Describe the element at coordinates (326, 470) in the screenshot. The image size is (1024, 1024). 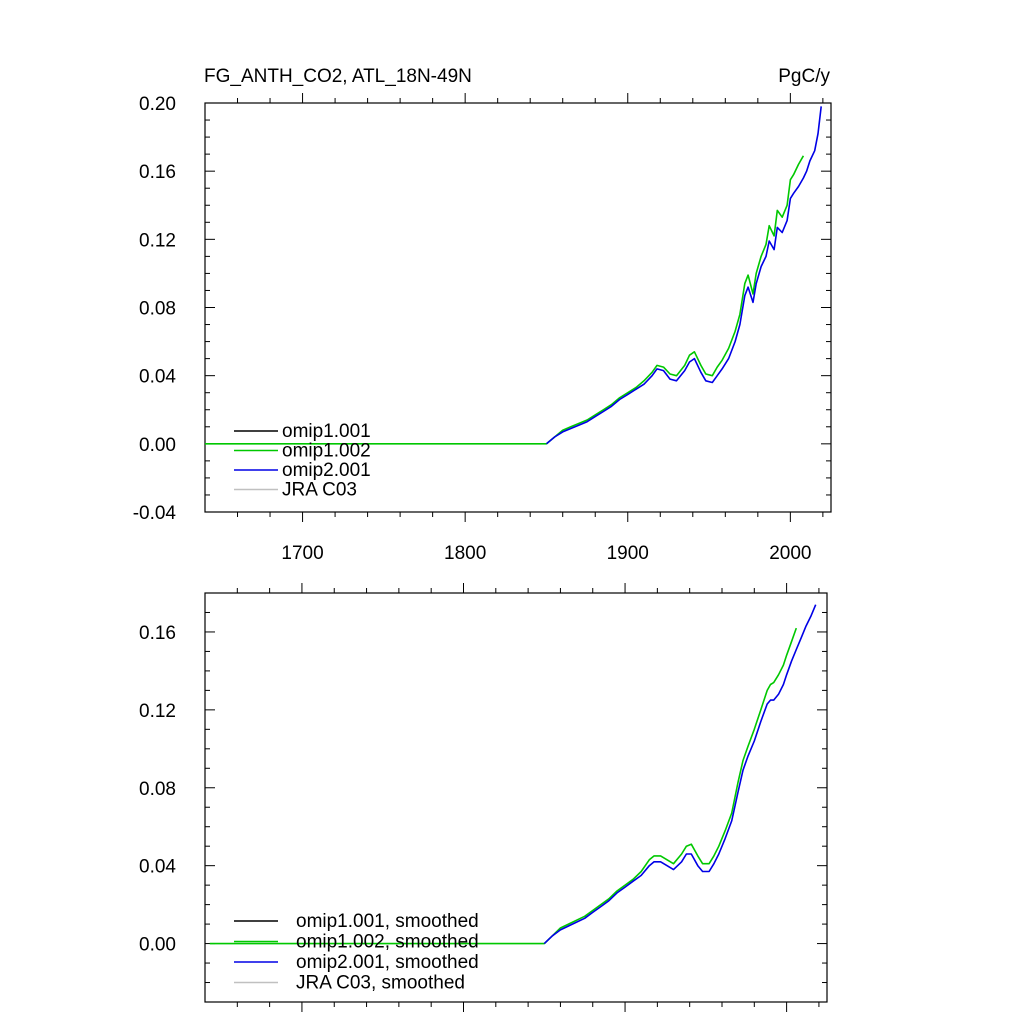
I see `legend-label: omip2.001` at that location.